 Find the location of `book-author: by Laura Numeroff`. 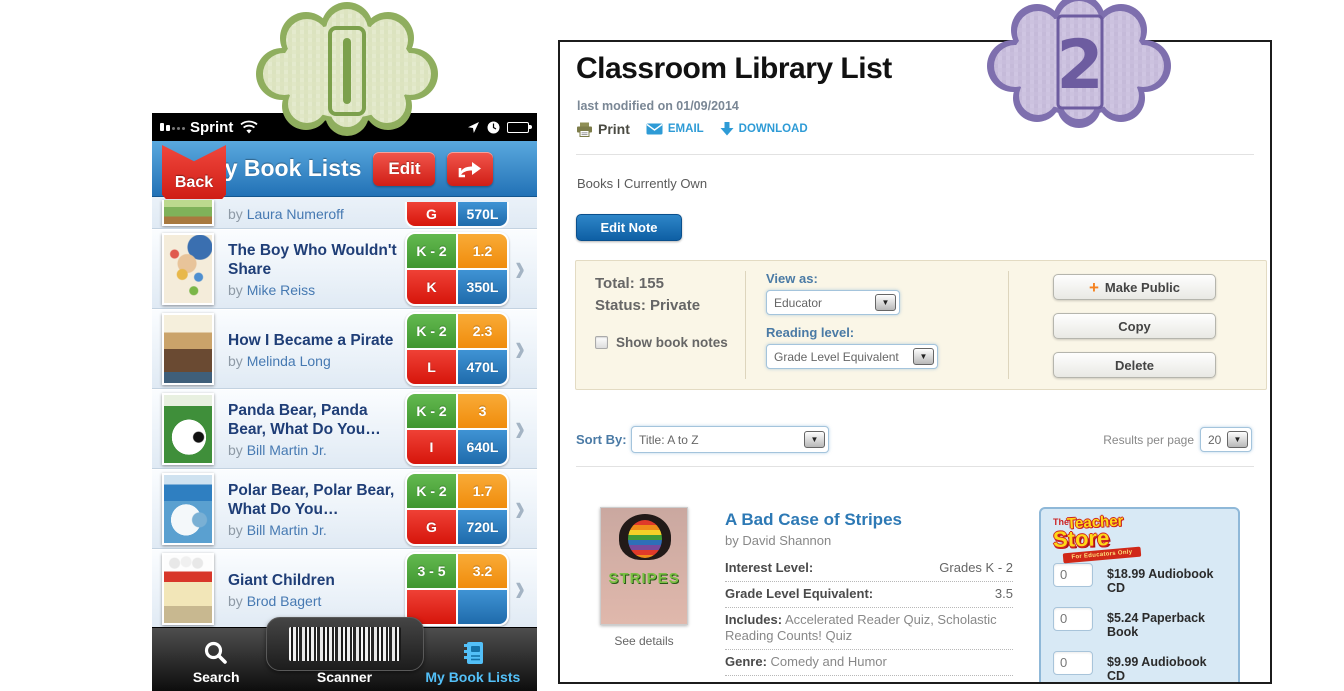

book-author: by Laura Numeroff is located at coordinates (286, 214).